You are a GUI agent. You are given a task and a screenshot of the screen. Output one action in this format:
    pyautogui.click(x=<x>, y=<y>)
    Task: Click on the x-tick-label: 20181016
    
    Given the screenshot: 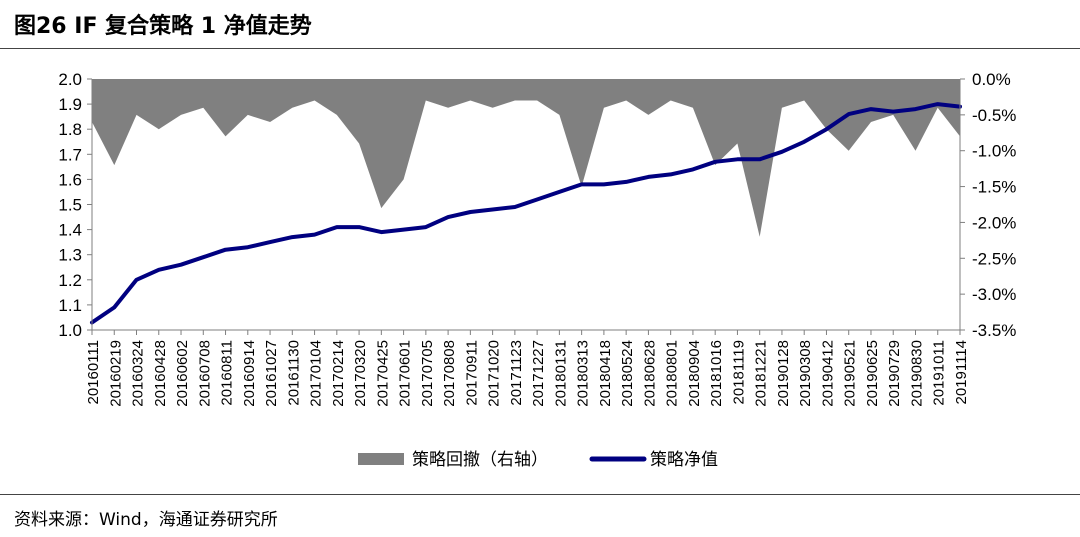 What is the action you would take?
    pyautogui.click(x=716, y=373)
    